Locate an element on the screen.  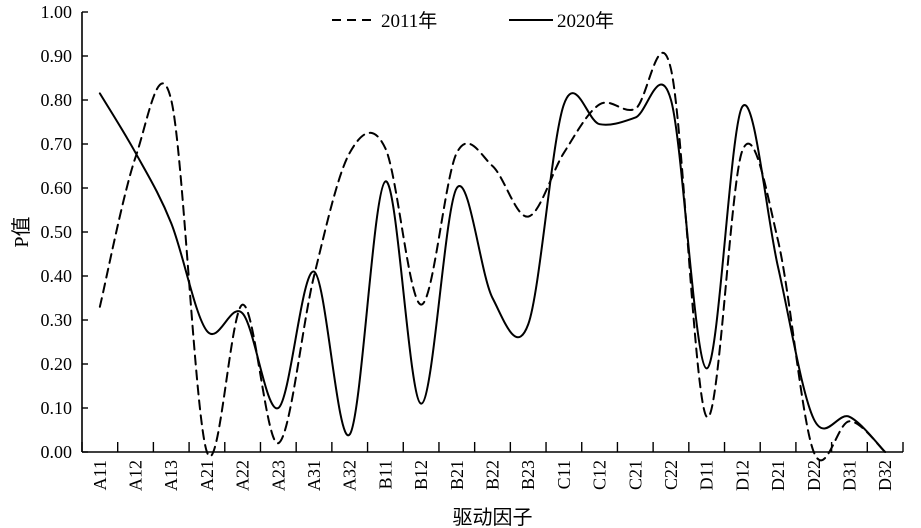
x-tick-label: A22 is located at coordinates (243, 475).